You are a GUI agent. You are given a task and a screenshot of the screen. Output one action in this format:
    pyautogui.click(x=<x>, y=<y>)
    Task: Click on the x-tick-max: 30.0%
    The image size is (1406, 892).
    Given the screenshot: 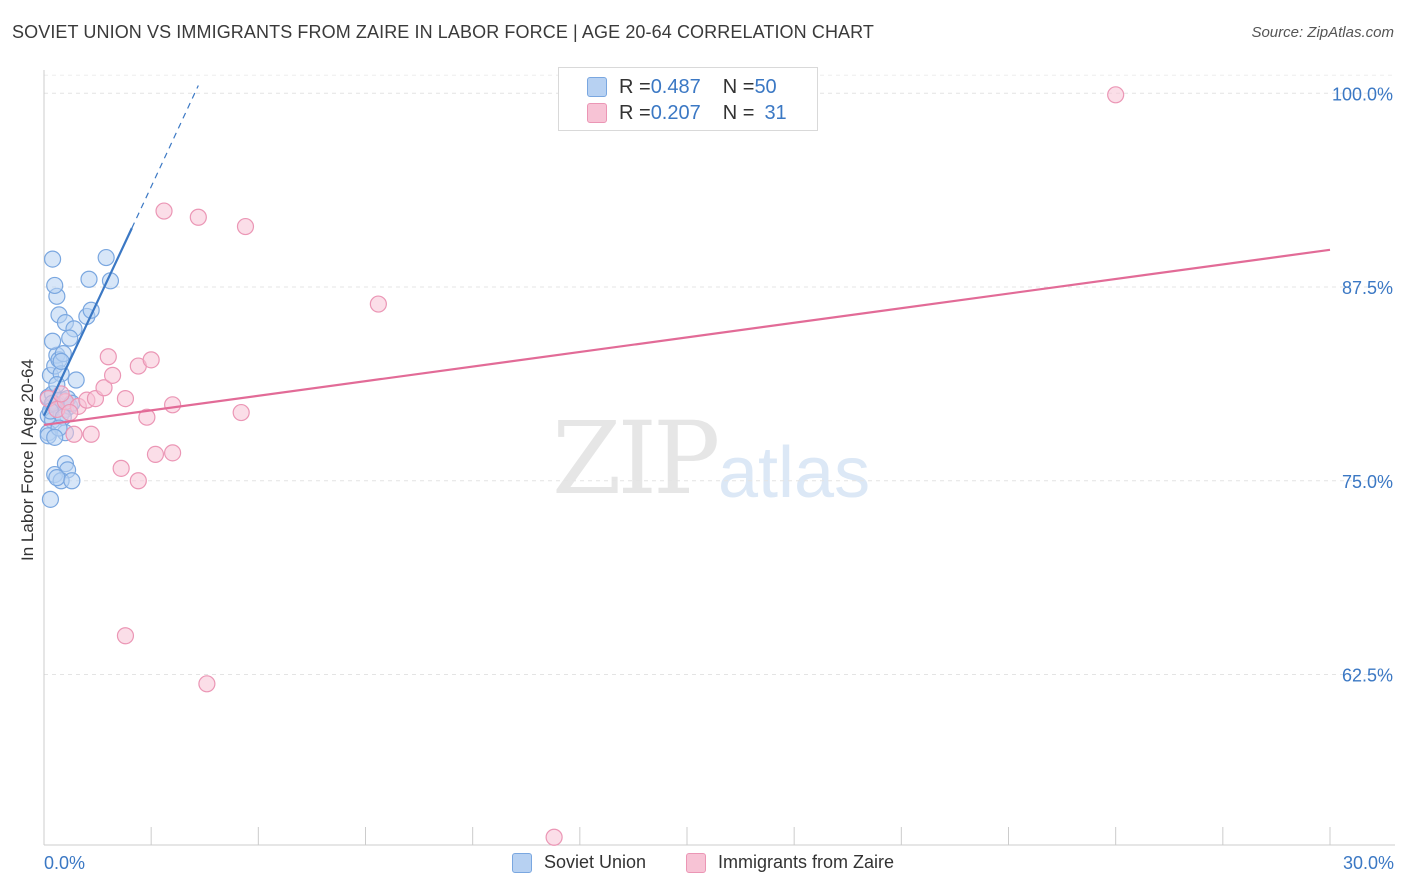 What is the action you would take?
    pyautogui.click(x=1368, y=863)
    